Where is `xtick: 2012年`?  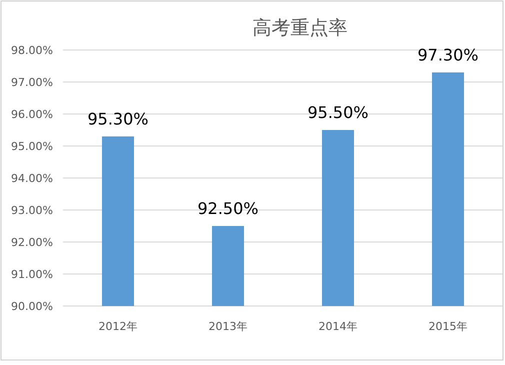 xtick: 2012年 is located at coordinates (118, 326).